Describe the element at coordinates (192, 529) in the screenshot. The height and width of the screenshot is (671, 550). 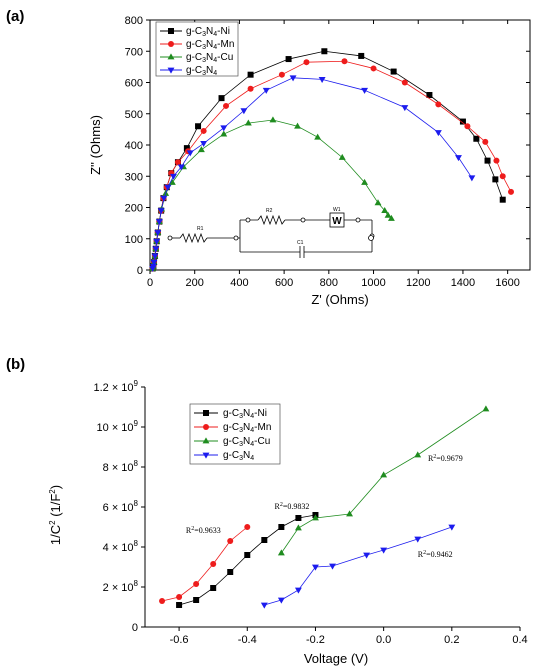
I see `plot-b-r2-sup-0: 2` at that location.